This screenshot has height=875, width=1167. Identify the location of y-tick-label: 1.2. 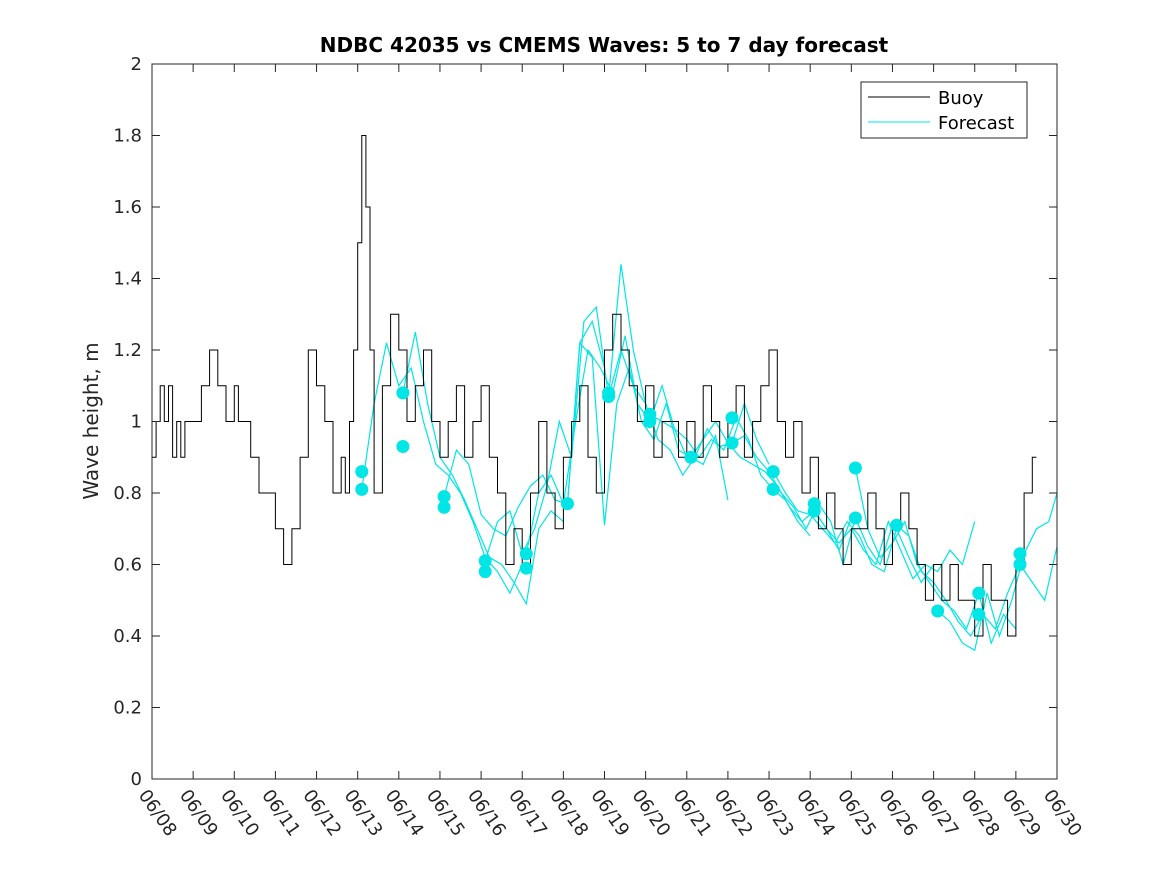
(127, 350).